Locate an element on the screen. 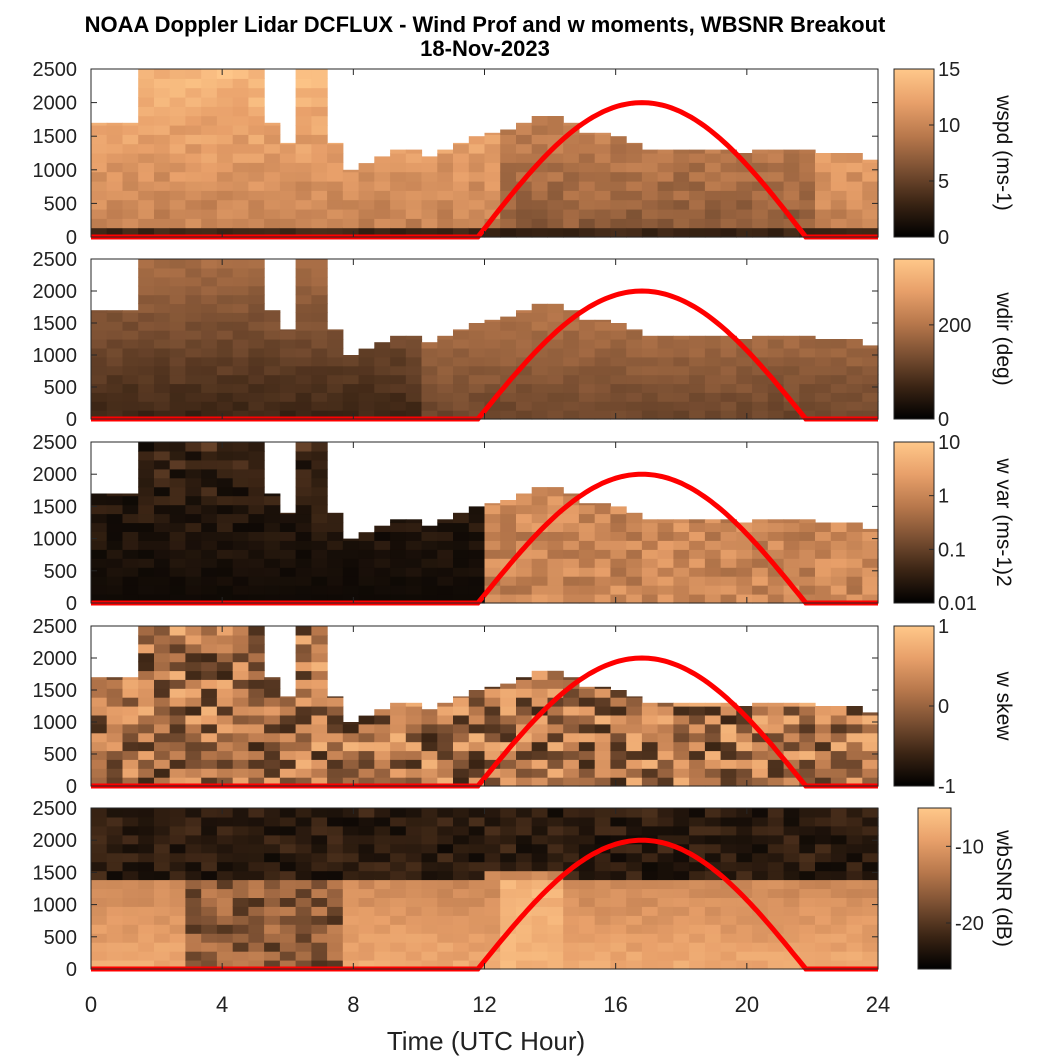 The width and height of the screenshot is (1047, 1059). y-tick-label: 1500 is located at coordinates (55, 691).